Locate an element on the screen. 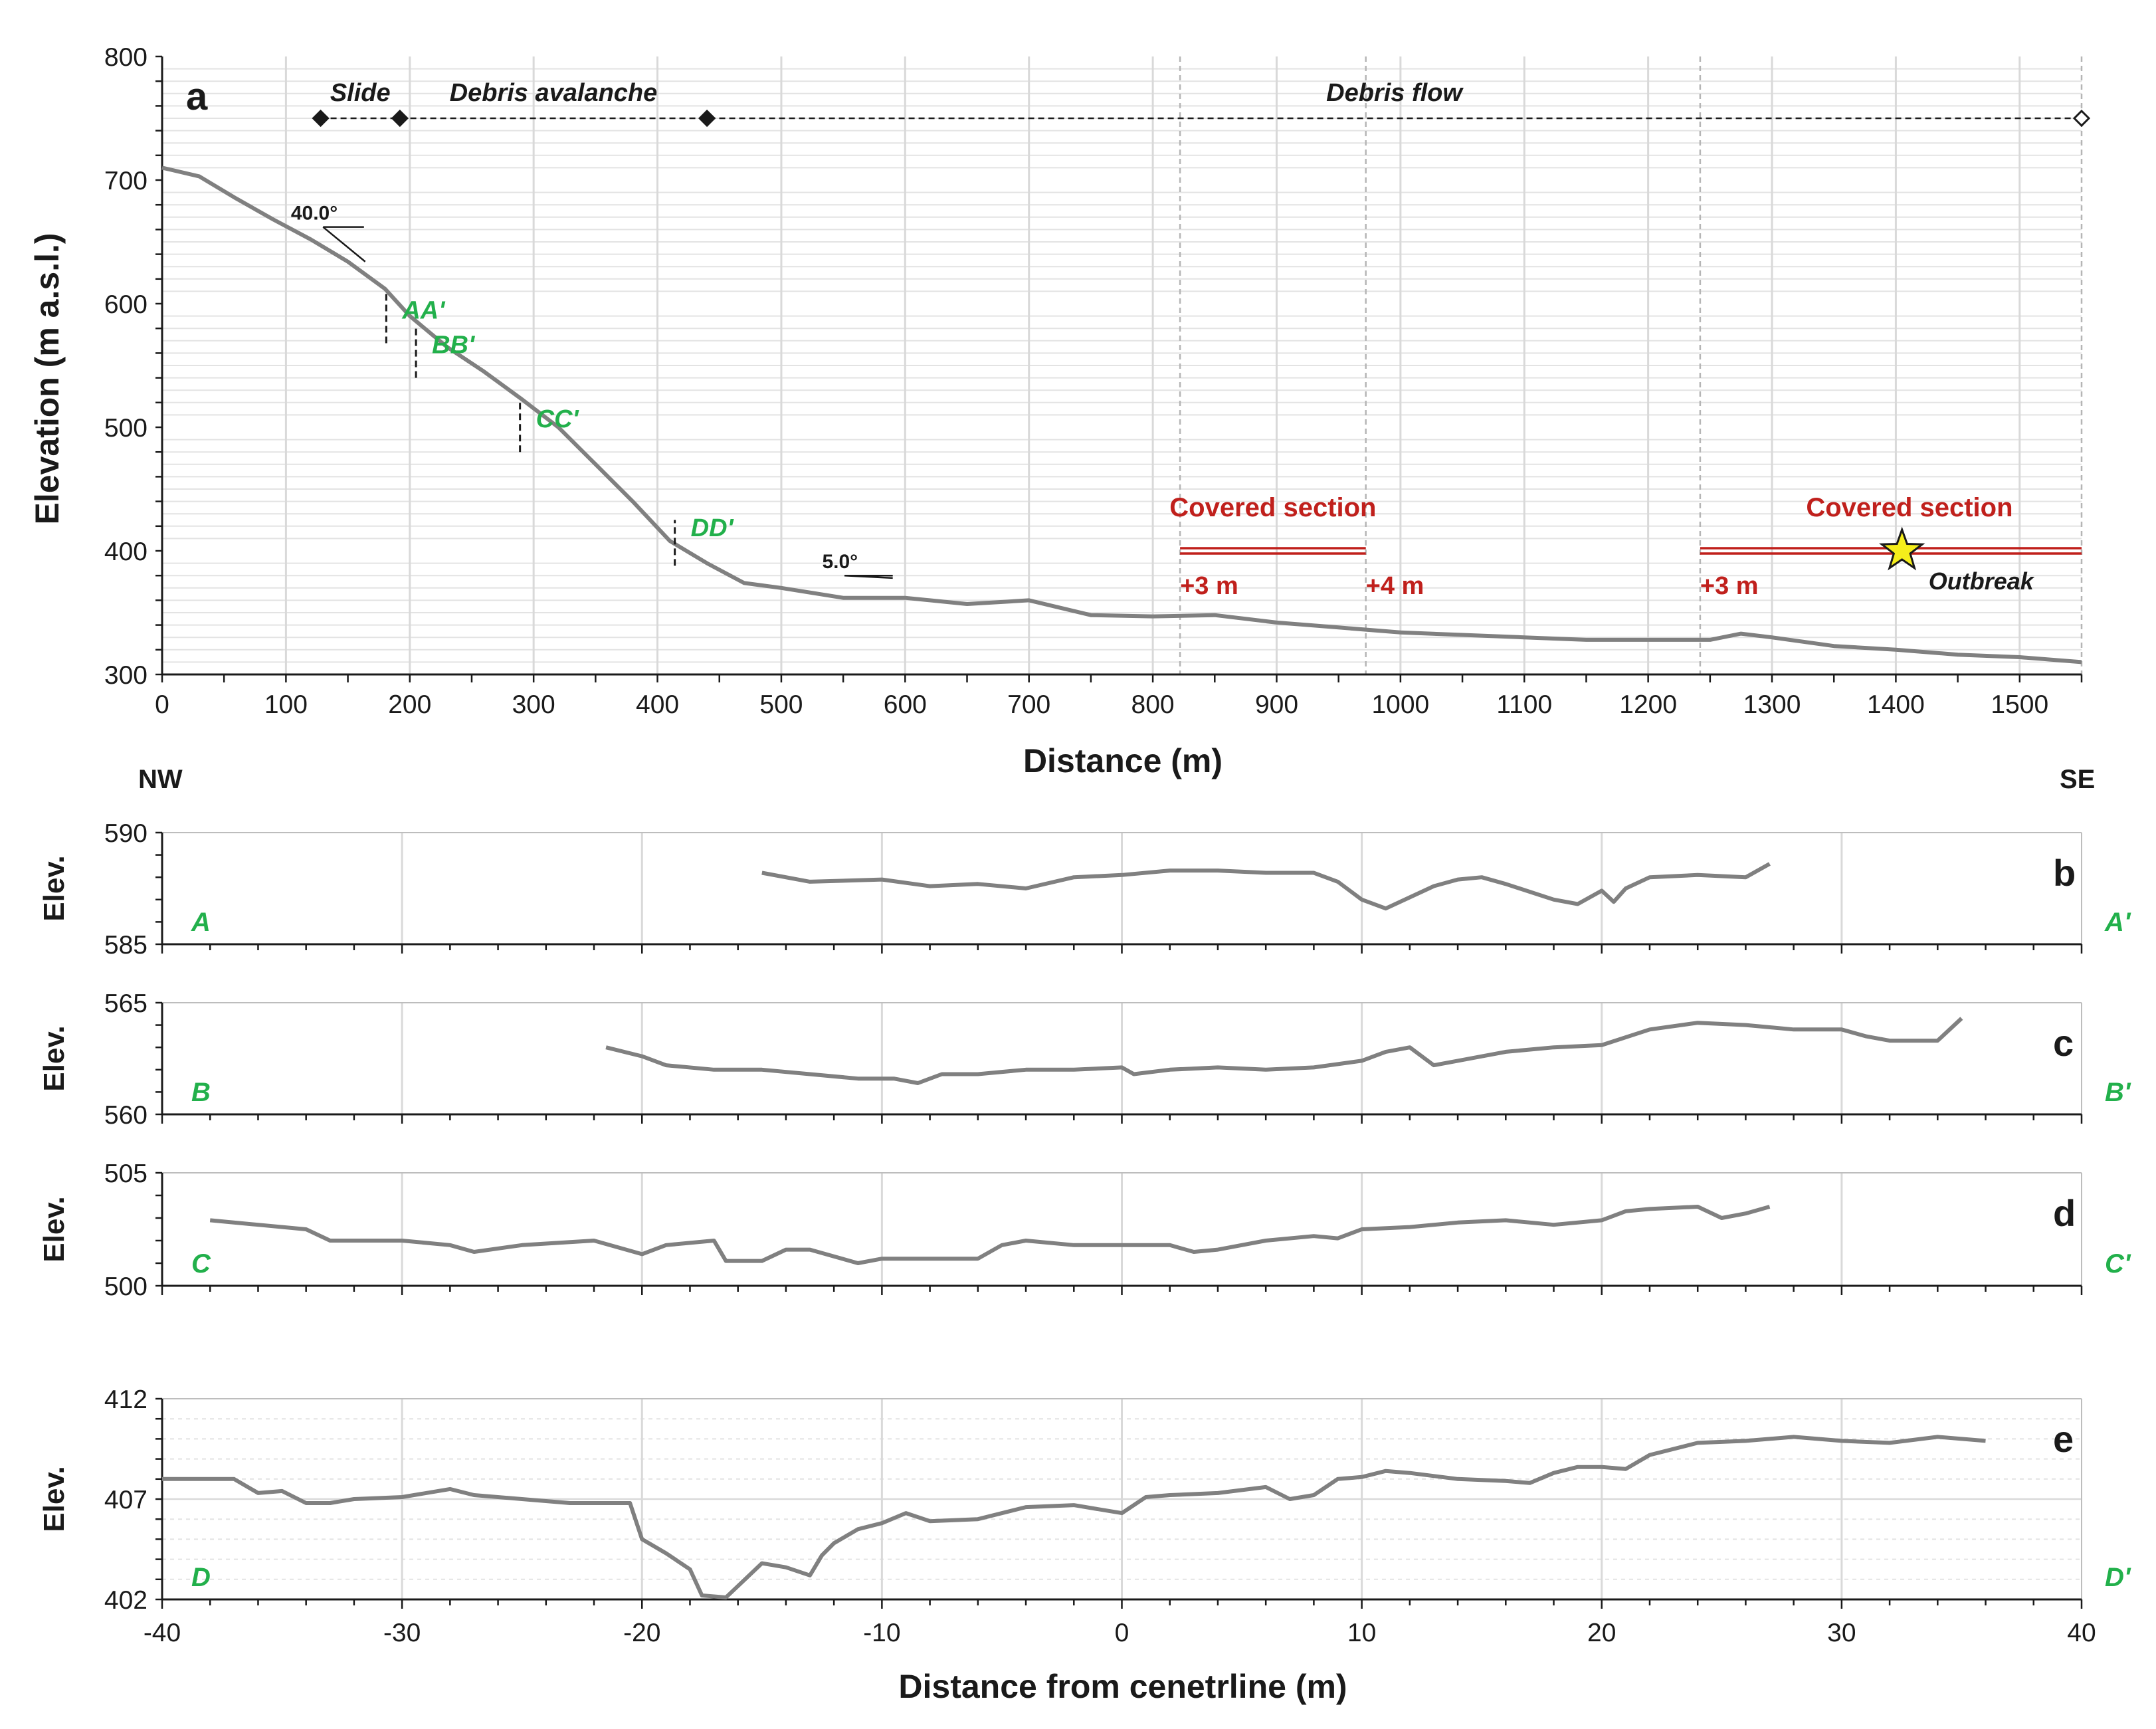 The height and width of the screenshot is (1729, 2156). section-start-label: C is located at coordinates (201, 1263).